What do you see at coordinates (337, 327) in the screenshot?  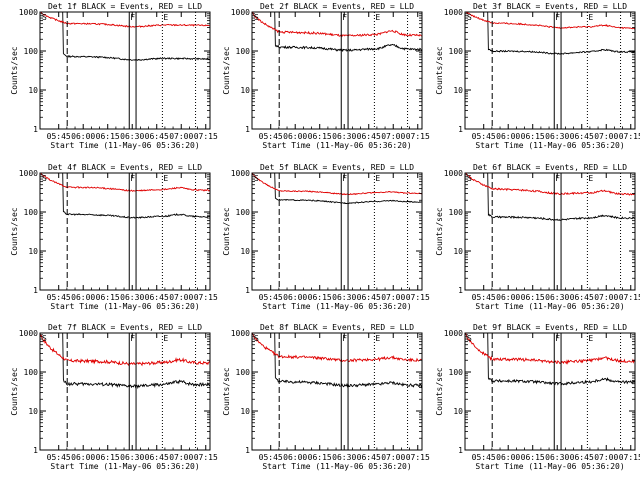 I see `panel-title: Det 8f BLACK = Events, RED = LLD` at bounding box center [337, 327].